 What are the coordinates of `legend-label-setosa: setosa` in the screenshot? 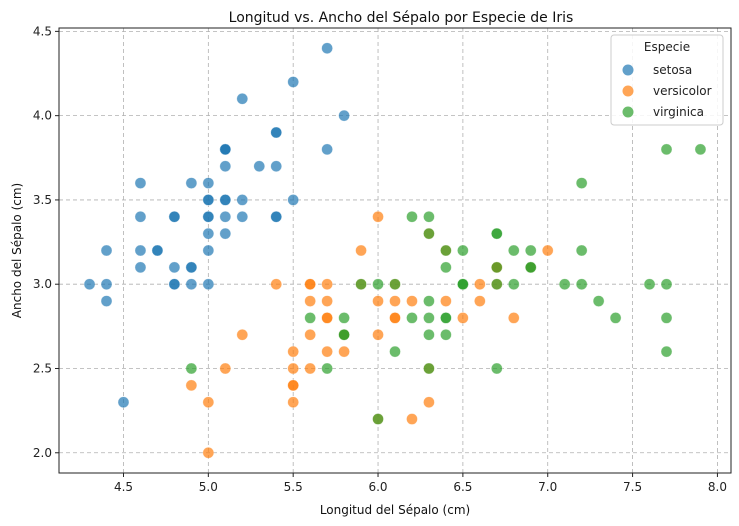 It's located at (672, 70).